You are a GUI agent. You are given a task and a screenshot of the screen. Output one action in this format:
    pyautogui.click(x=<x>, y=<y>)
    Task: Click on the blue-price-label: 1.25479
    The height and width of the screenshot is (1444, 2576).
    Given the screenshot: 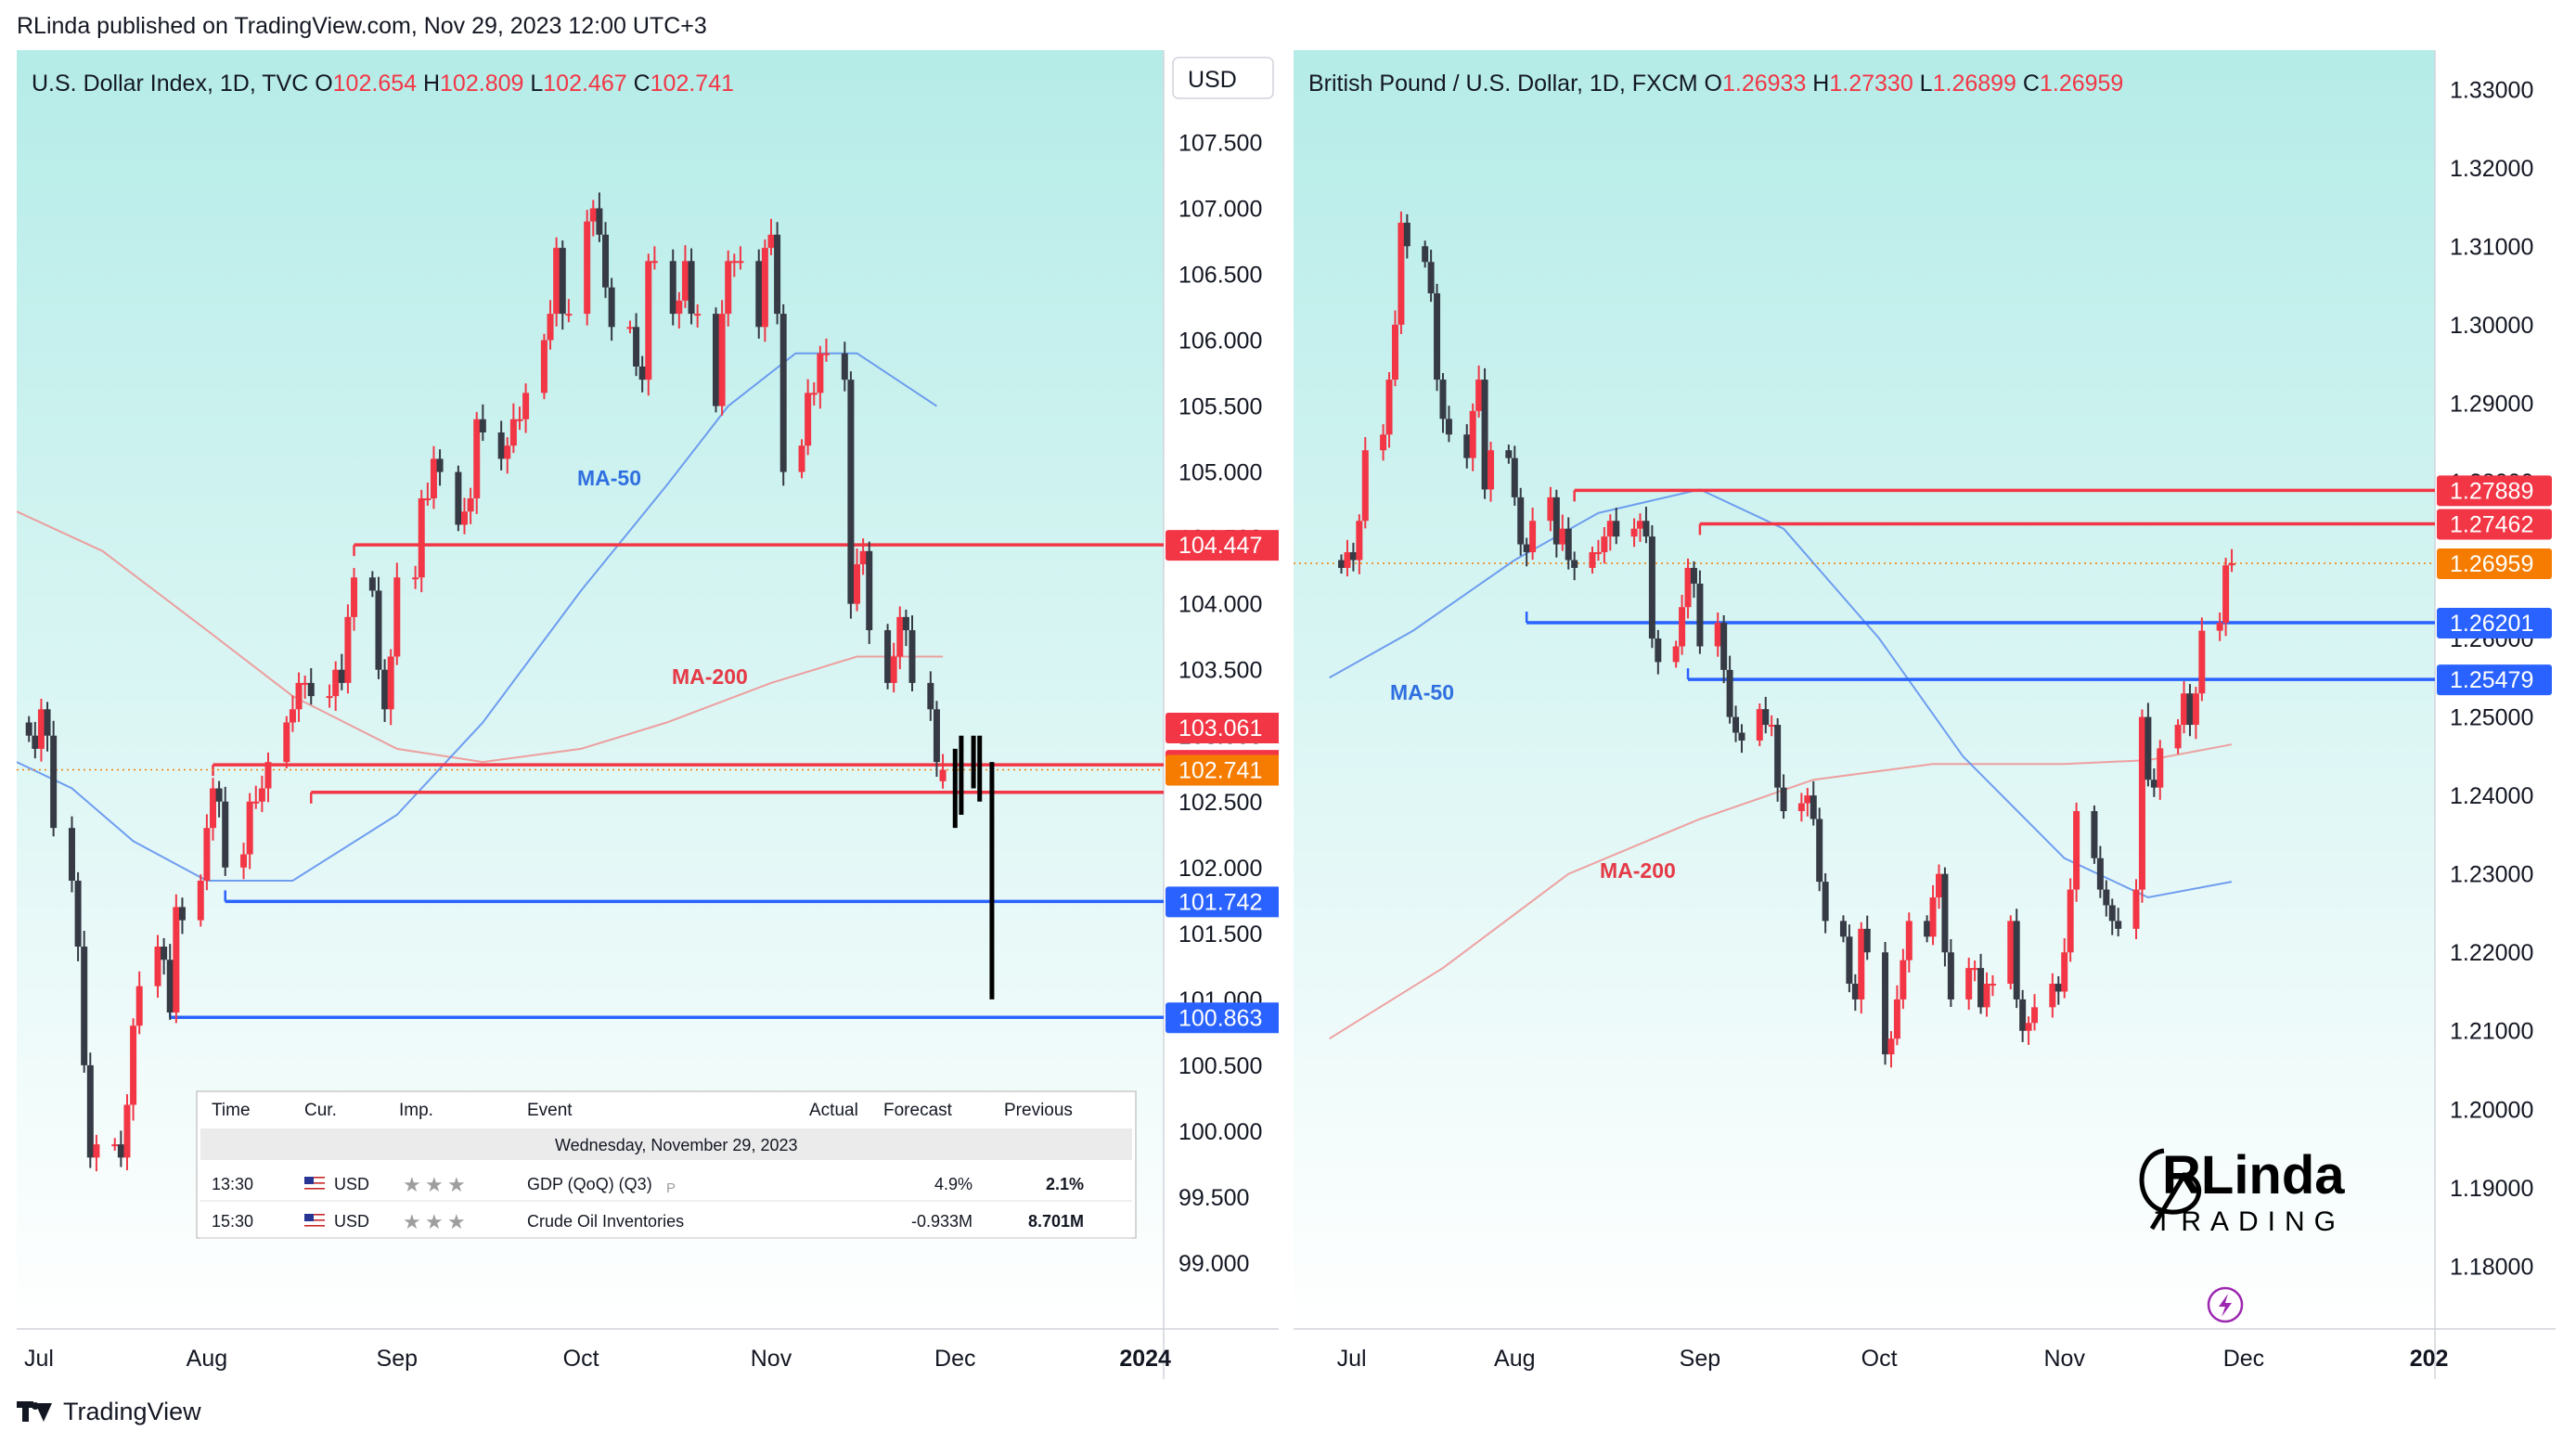 What is the action you would take?
    pyautogui.click(x=2495, y=680)
    